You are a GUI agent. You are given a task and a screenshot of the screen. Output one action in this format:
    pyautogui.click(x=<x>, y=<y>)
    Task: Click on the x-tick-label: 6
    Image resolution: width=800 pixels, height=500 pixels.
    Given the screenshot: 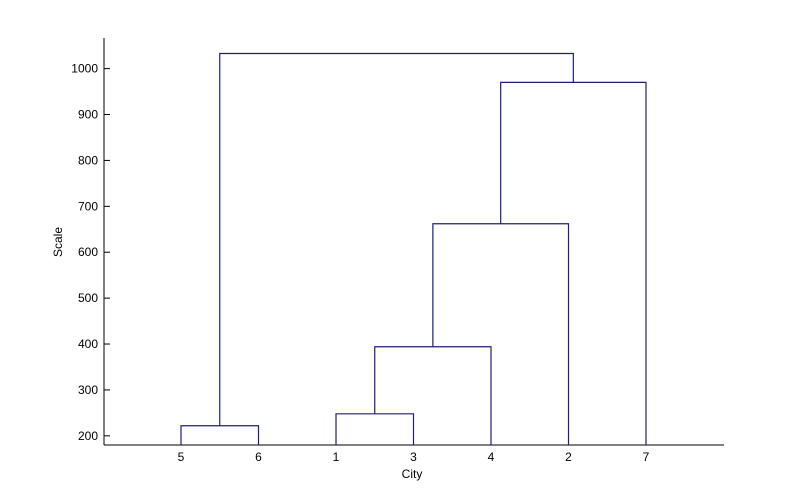 What is the action you would take?
    pyautogui.click(x=258, y=457)
    